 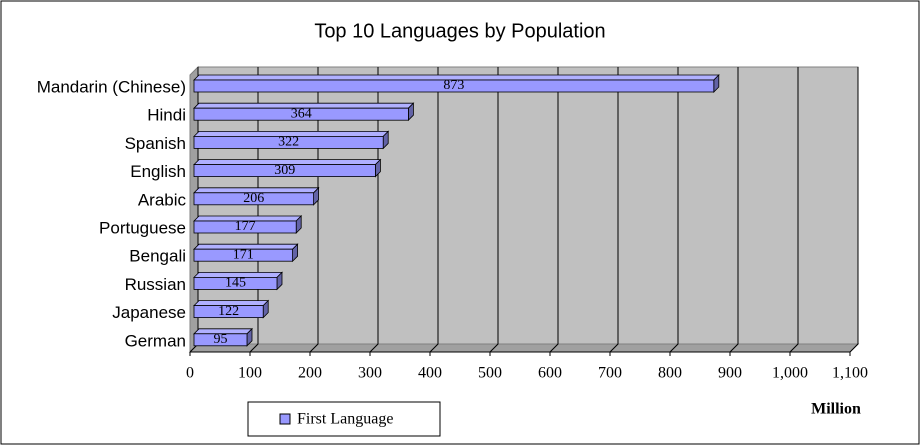 What do you see at coordinates (155, 340) in the screenshot?
I see `y-tick-label: German` at bounding box center [155, 340].